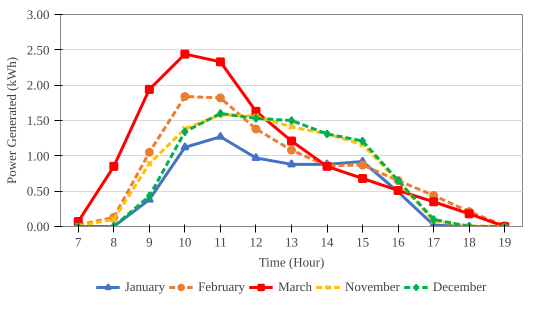 This screenshot has width=540, height=310. What do you see at coordinates (38, 120) in the screenshot?
I see `y-tick-label: 1.50` at bounding box center [38, 120].